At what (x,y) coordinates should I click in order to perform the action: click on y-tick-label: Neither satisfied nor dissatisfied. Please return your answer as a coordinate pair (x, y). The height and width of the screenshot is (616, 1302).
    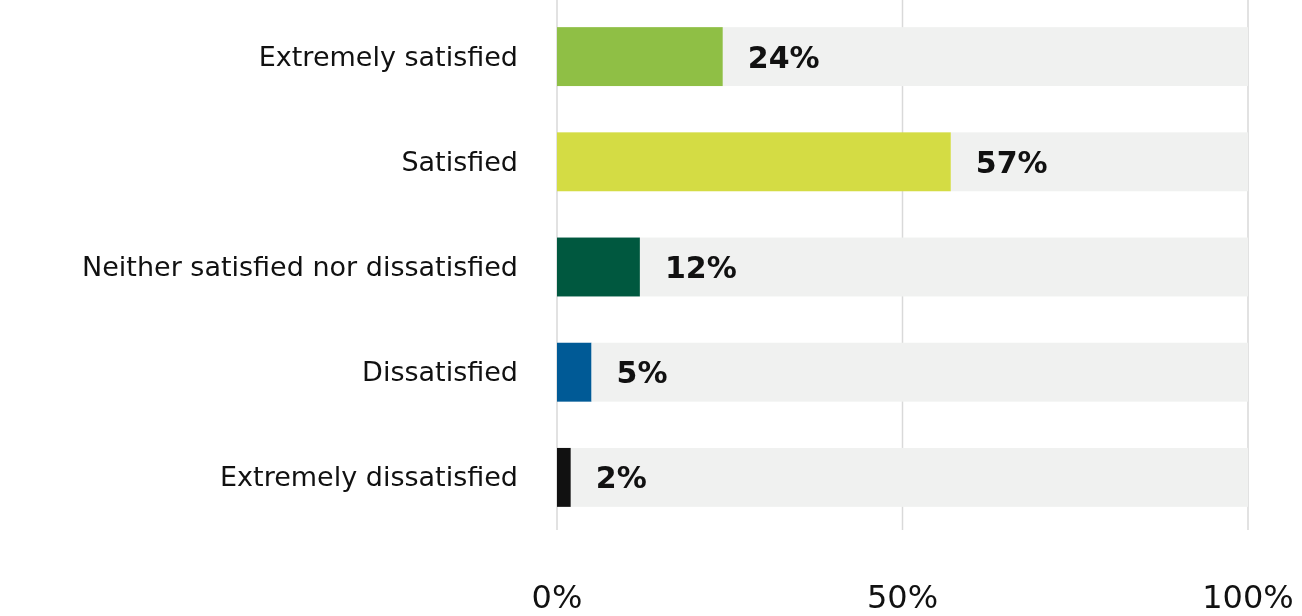
    Looking at the image, I should click on (300, 266).